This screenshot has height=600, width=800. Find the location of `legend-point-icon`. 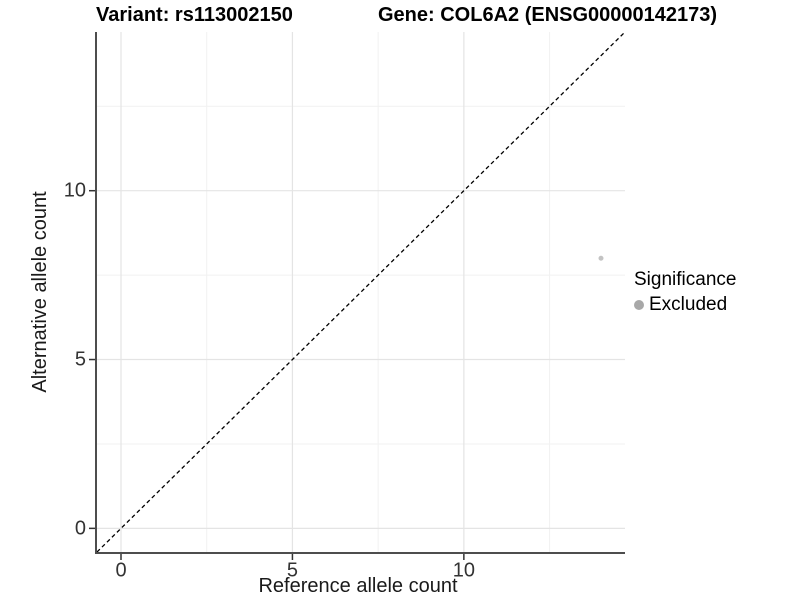

legend-point-icon is located at coordinates (639, 305).